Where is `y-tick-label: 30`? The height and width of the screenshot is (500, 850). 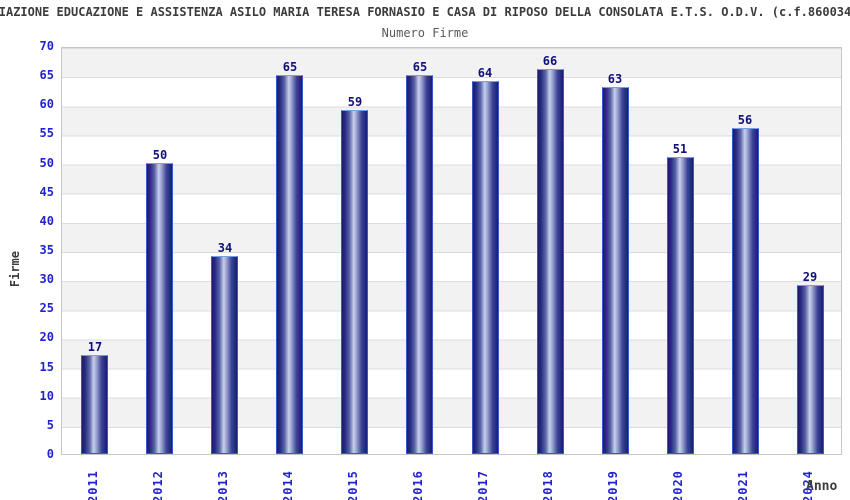 y-tick-label: 30 is located at coordinates (46, 279).